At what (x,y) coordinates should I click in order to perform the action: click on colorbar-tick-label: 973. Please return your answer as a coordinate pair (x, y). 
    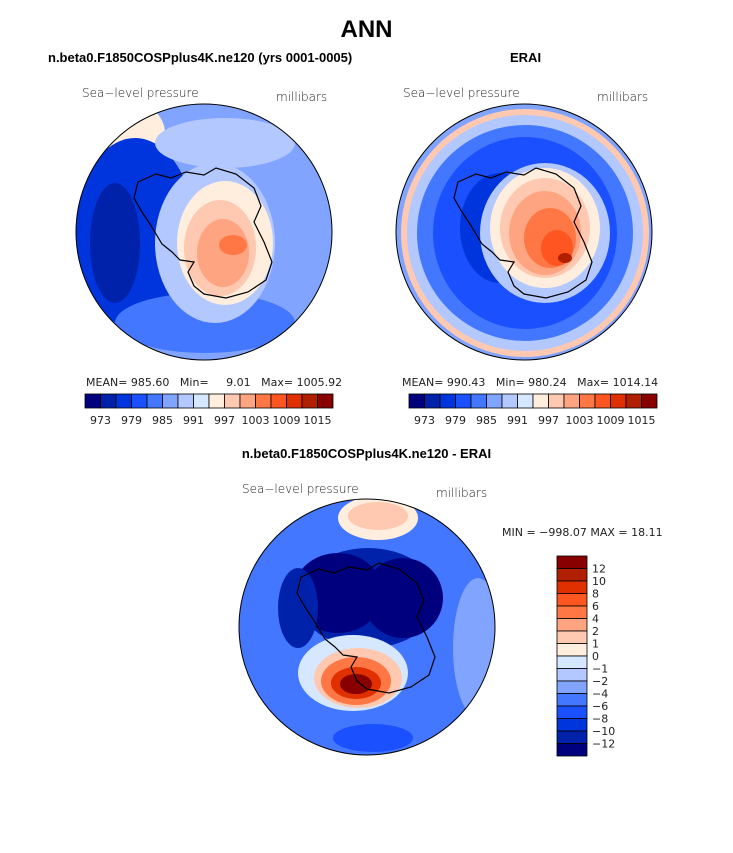
    Looking at the image, I should click on (100, 420).